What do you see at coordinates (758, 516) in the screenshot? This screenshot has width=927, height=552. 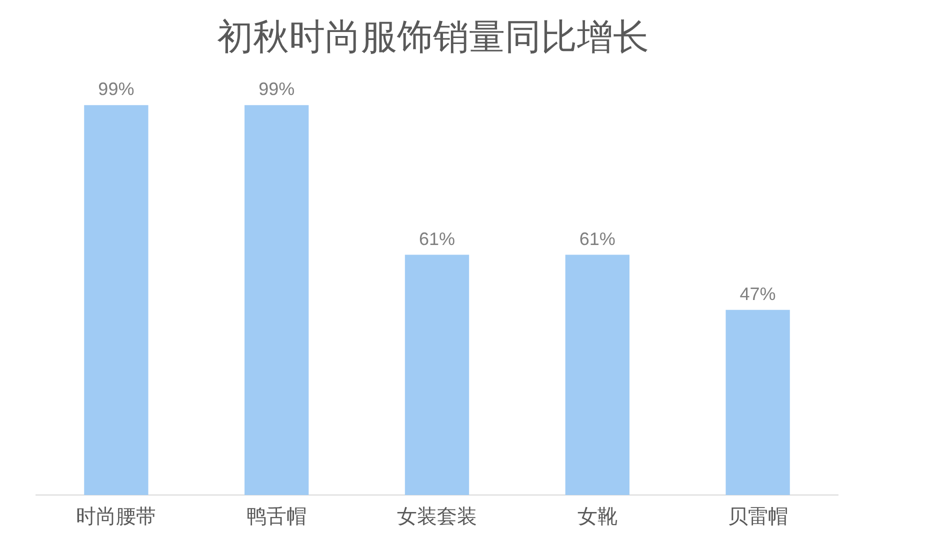 I see `x-tick-label: 贝雷帽` at bounding box center [758, 516].